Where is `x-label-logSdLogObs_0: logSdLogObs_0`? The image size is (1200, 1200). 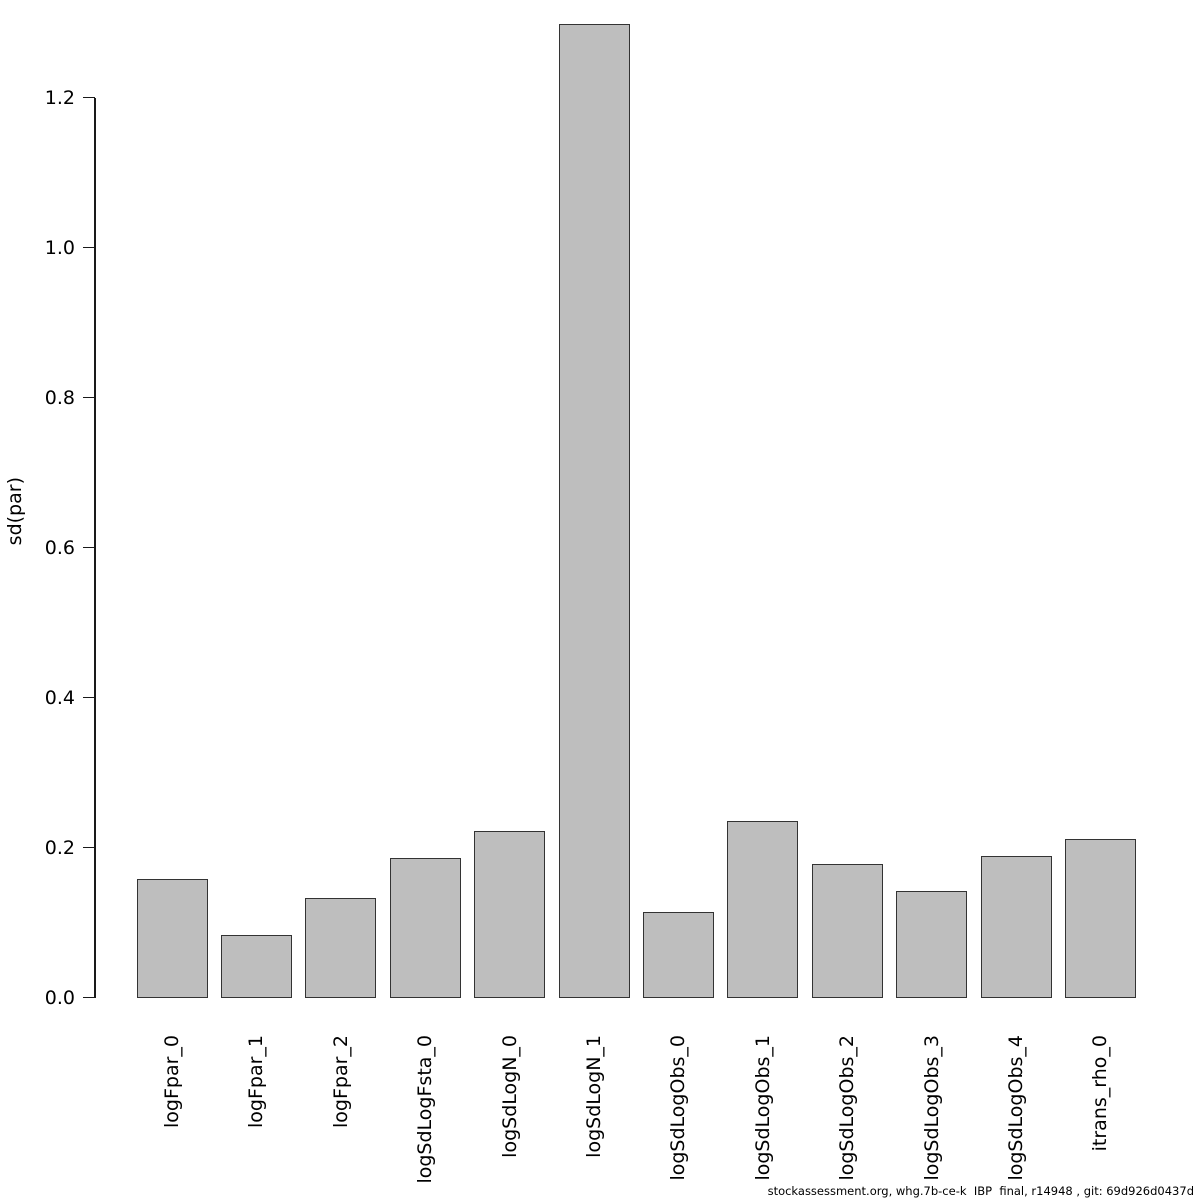 x-label-logSdLogObs_0: logSdLogObs_0 is located at coordinates (678, 1108).